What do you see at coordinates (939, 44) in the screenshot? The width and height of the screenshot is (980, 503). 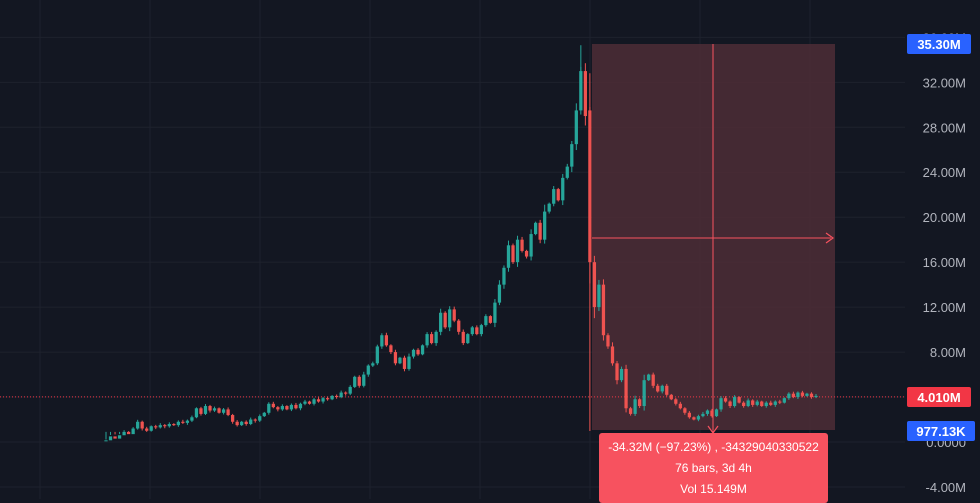 I see `high-price-tag` at bounding box center [939, 44].